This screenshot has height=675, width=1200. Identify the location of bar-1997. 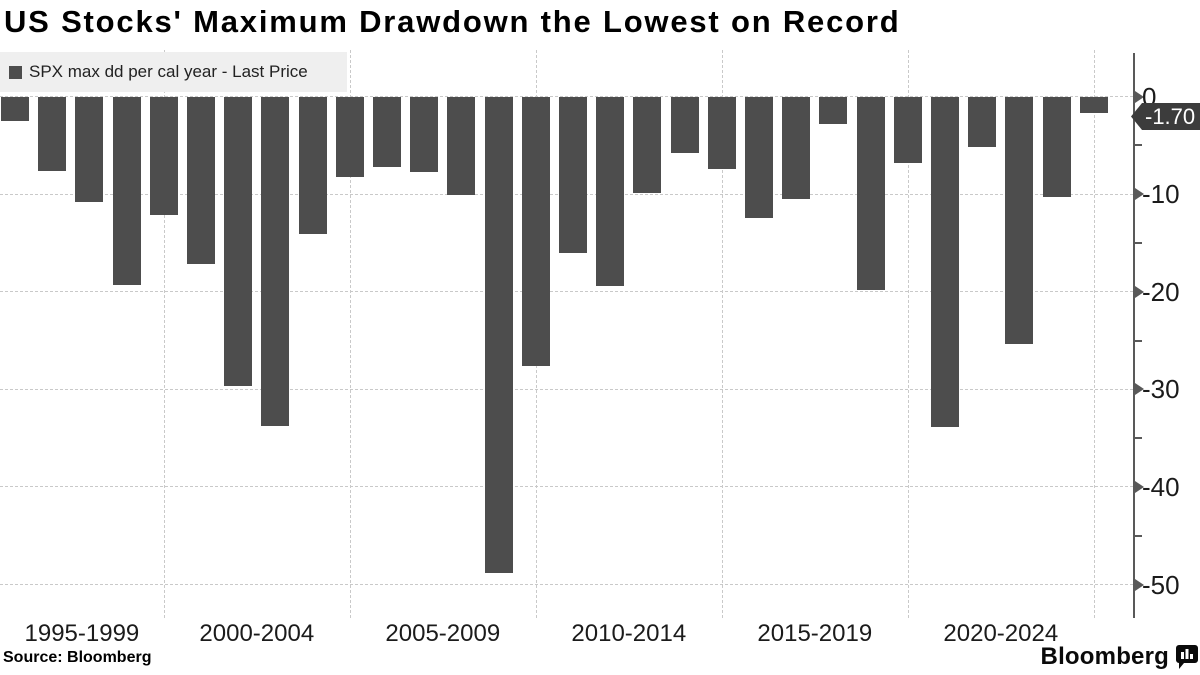
(89, 149).